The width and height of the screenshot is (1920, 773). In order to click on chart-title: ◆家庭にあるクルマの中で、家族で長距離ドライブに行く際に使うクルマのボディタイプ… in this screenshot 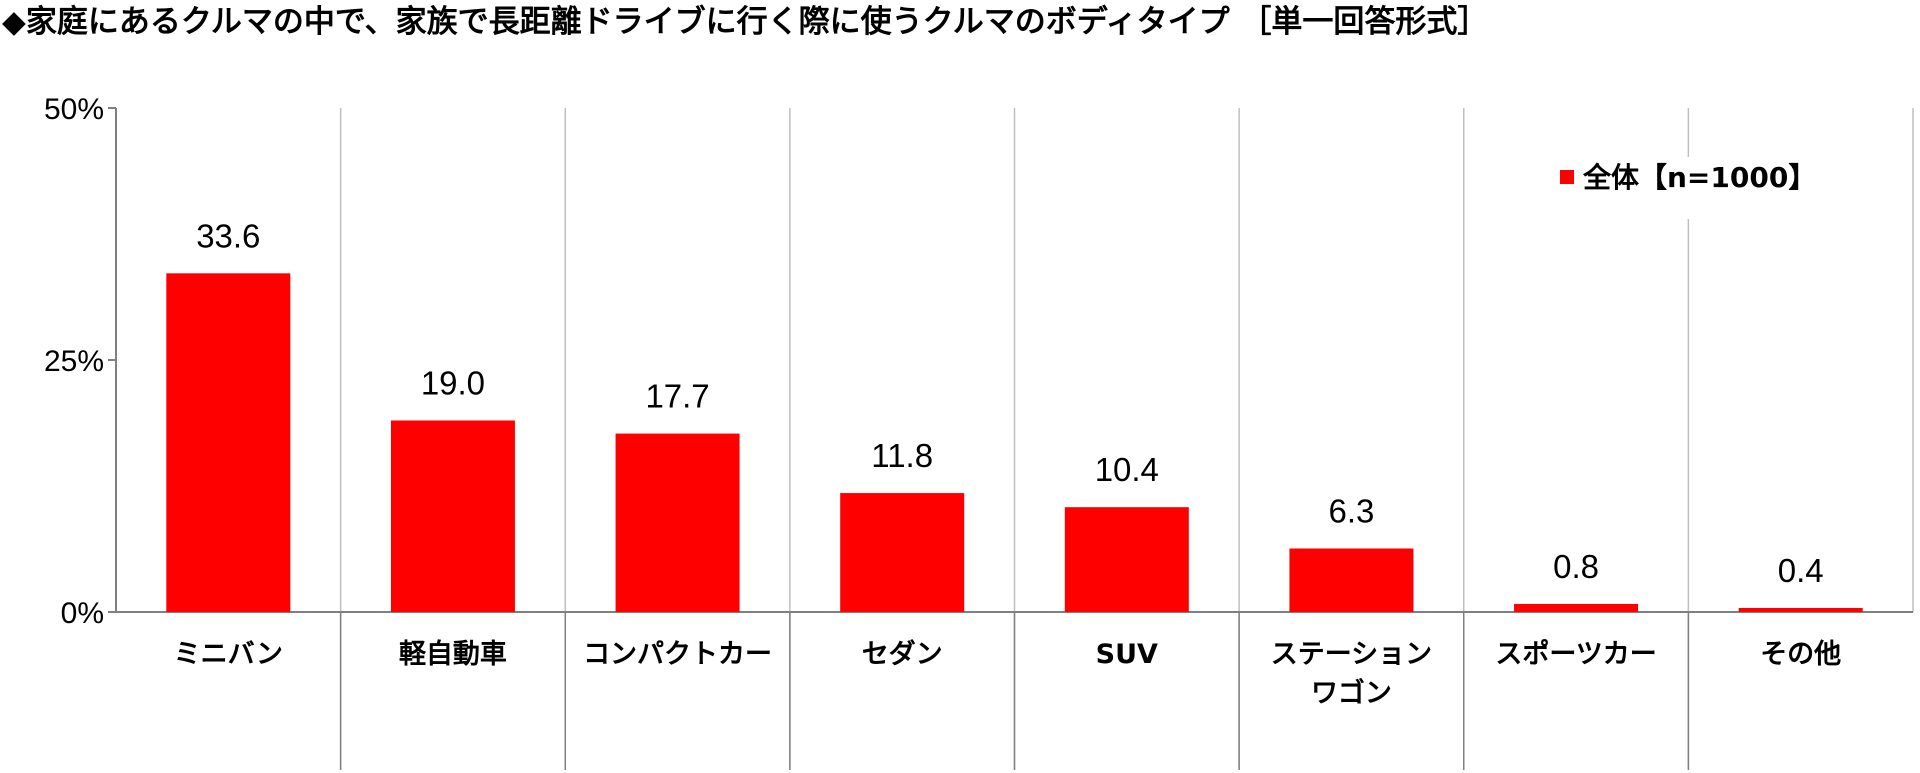, I will do `click(745, 22)`.